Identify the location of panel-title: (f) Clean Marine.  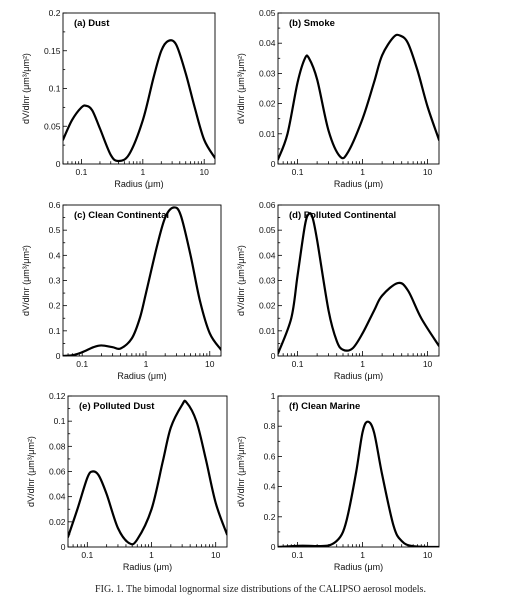
(324, 406).